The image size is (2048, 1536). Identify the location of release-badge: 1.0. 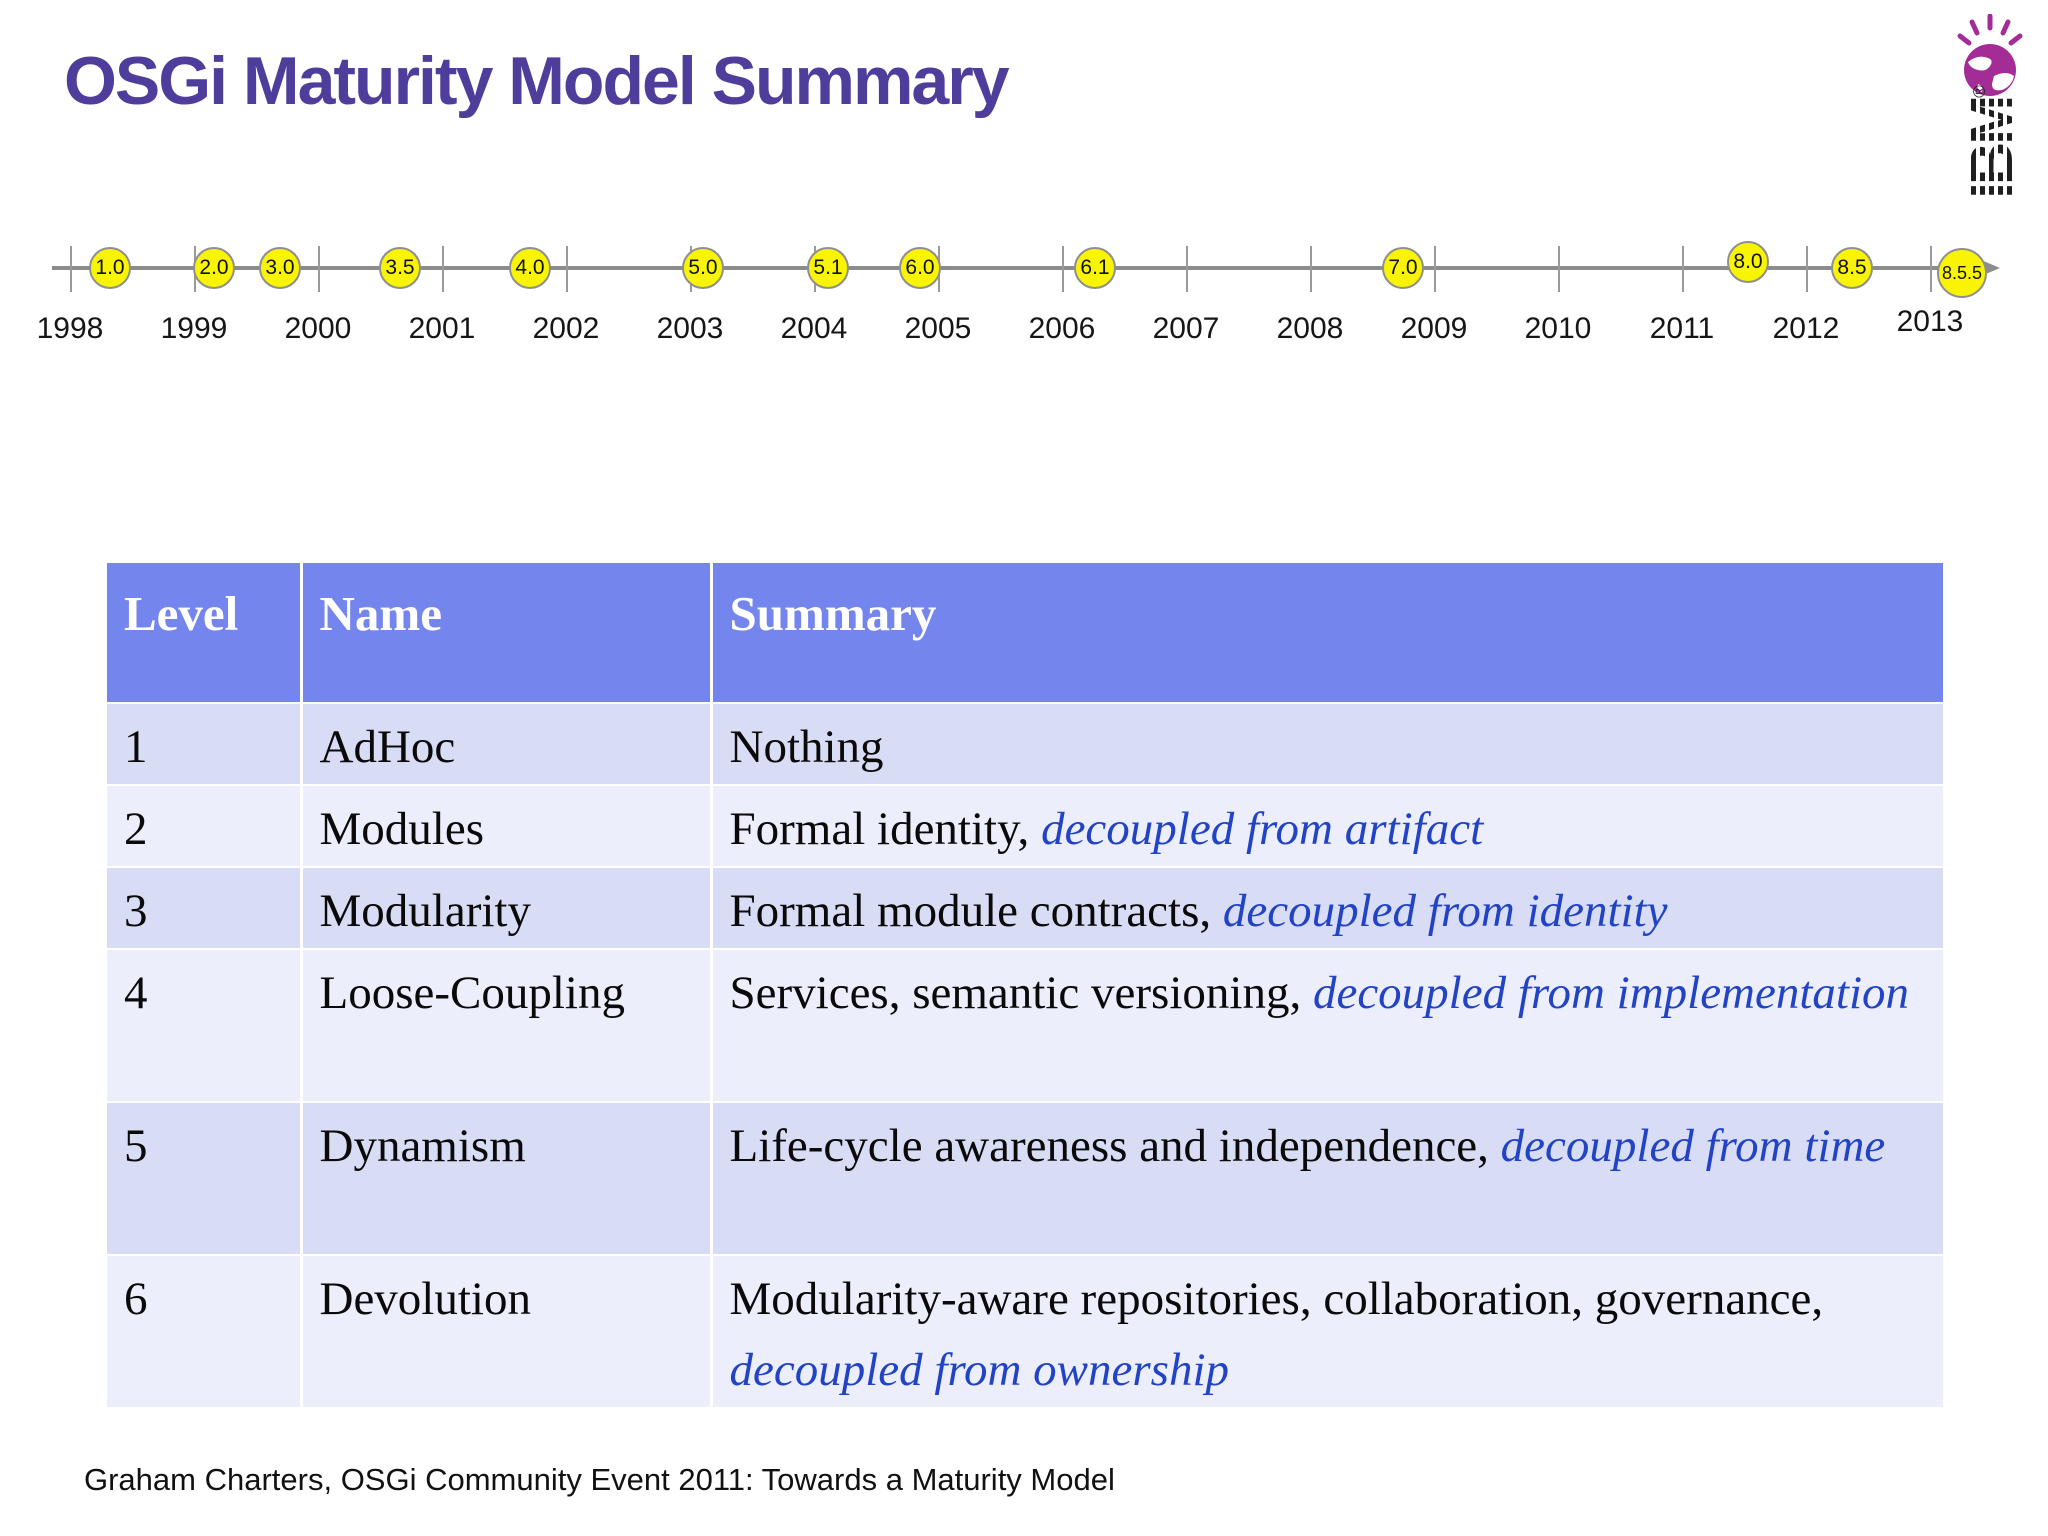
(110, 268).